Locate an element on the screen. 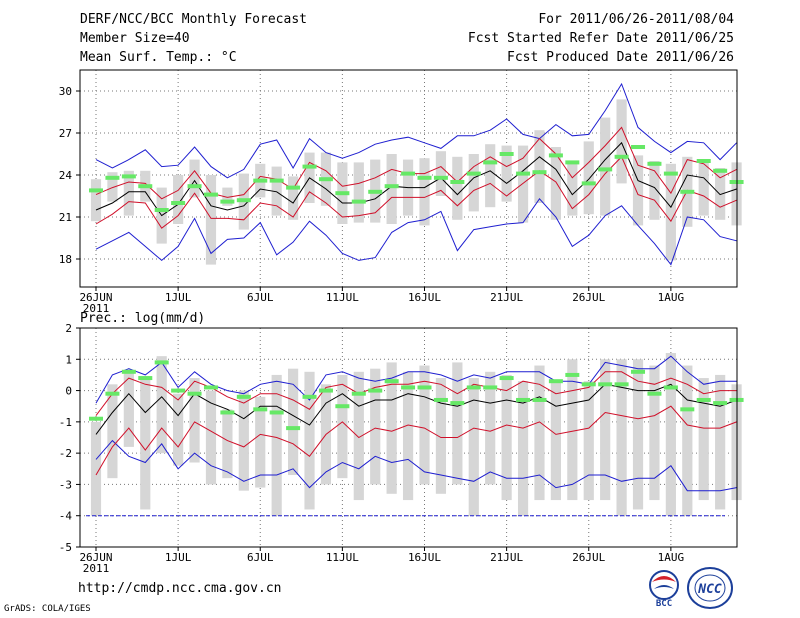  x-tick-label: 6JUL is located at coordinates (260, 557).